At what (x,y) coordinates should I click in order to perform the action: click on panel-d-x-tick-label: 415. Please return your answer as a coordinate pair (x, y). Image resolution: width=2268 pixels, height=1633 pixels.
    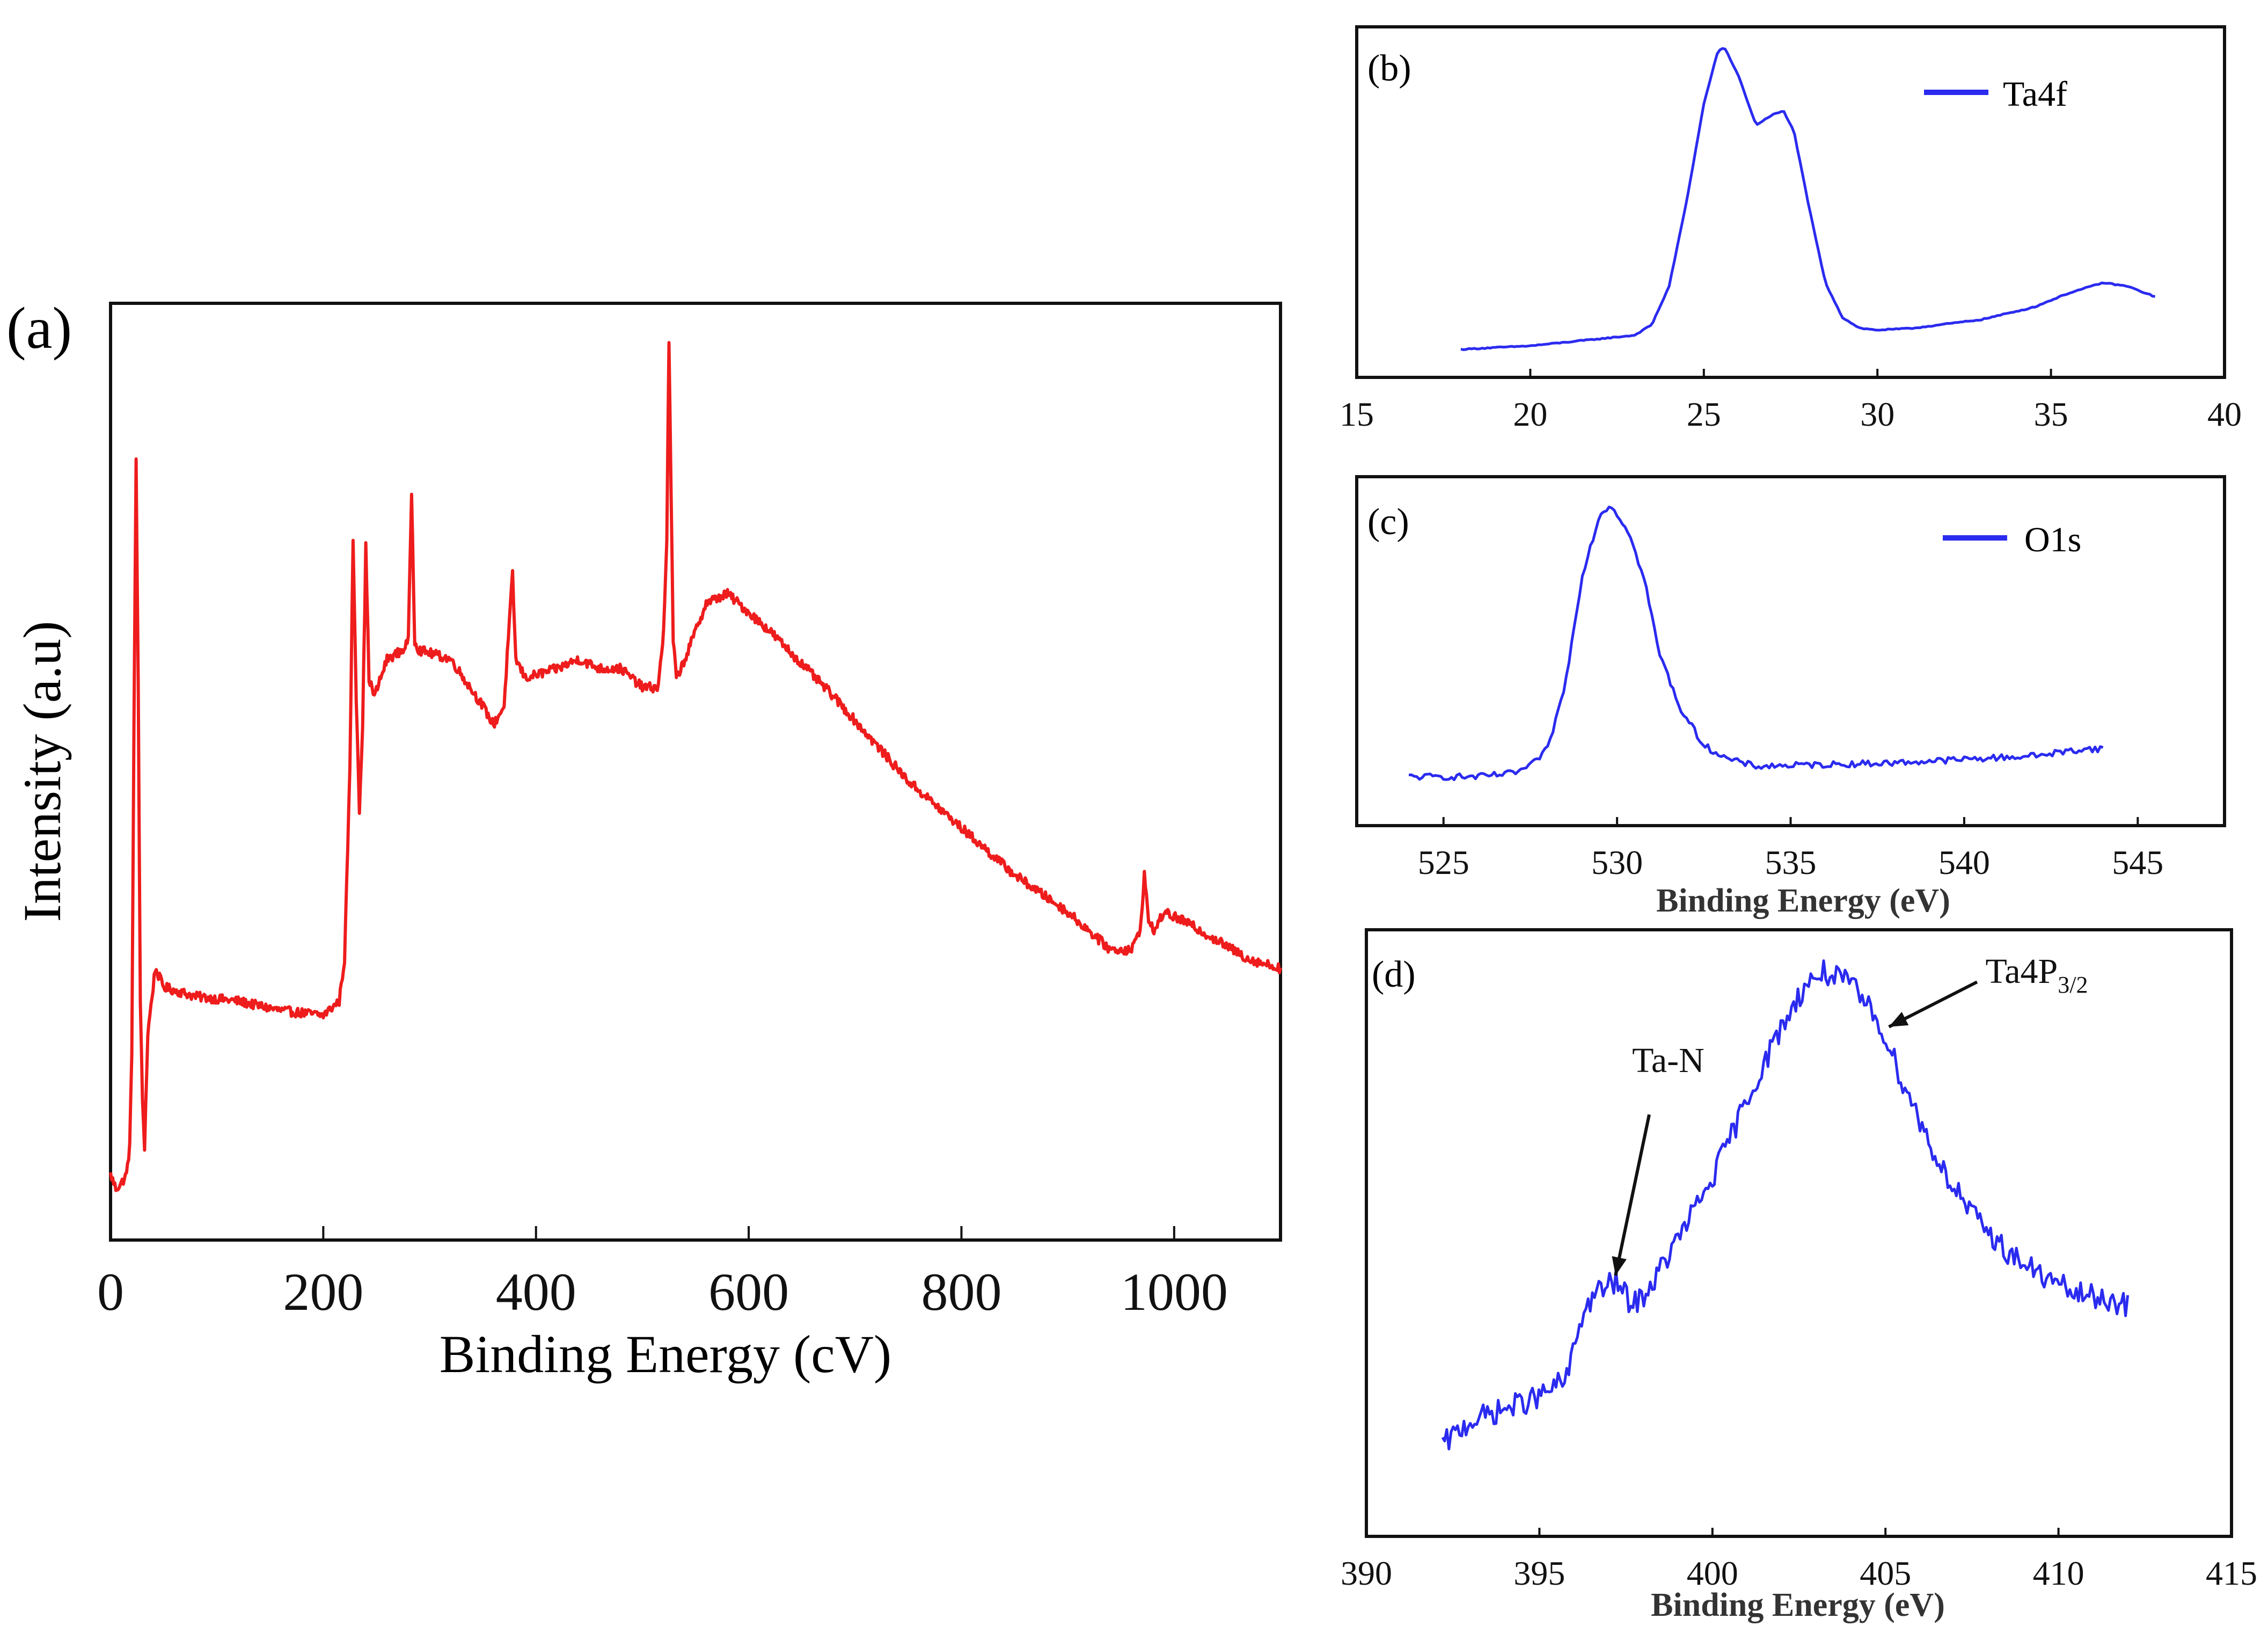
    Looking at the image, I should click on (2231, 1573).